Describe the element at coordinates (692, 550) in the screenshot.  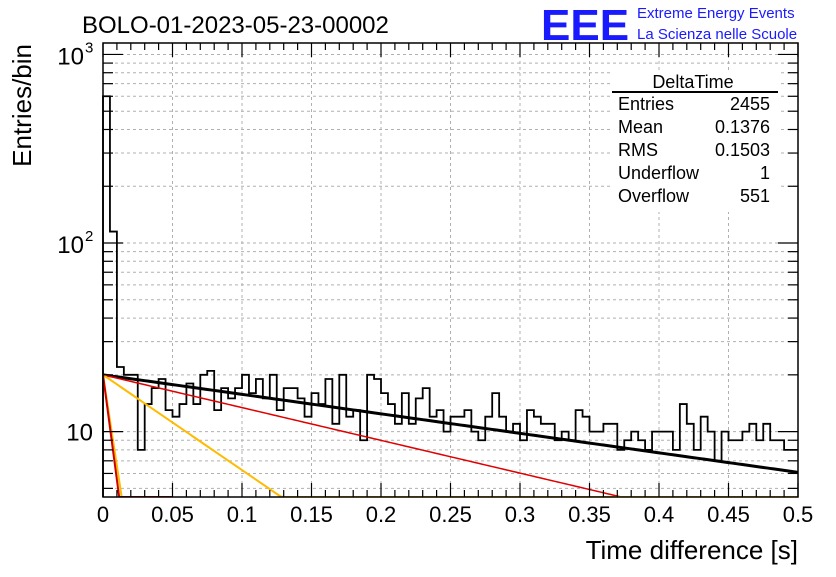
I see `x-axis-label: Time difference [s]` at that location.